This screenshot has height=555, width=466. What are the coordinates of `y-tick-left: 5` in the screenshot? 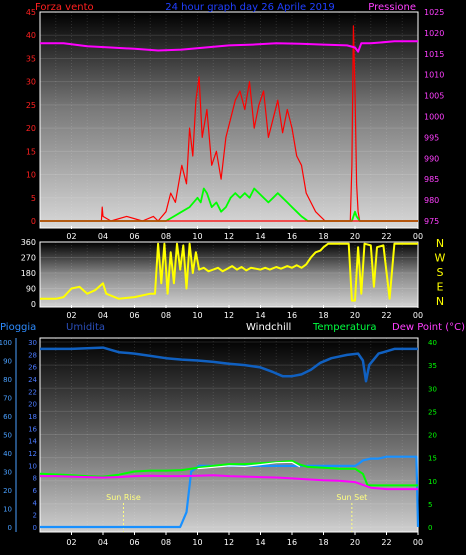 It's located at (33, 198).